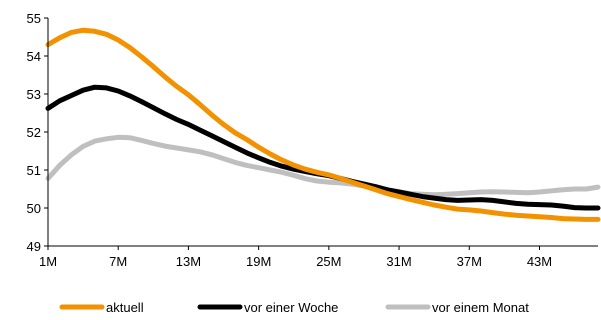 This screenshot has width=601, height=320. What do you see at coordinates (34, 94) in the screenshot?
I see `y-tick-label: 53` at bounding box center [34, 94].